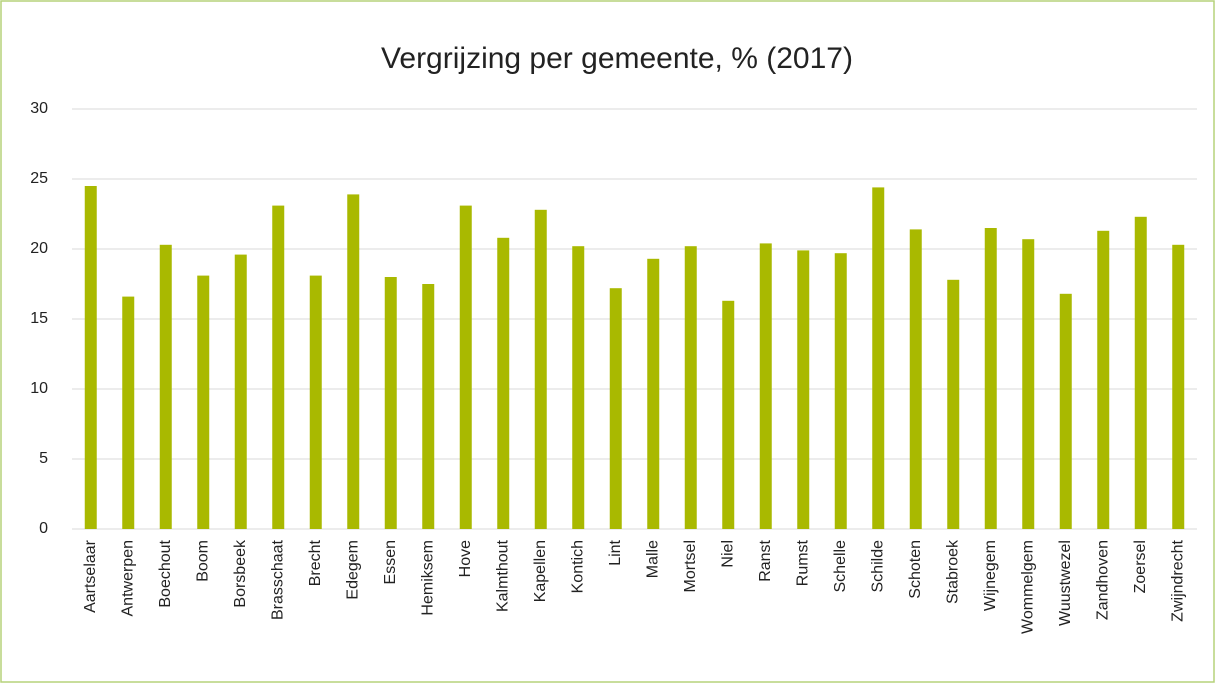  Describe the element at coordinates (1102, 580) in the screenshot. I see `x-tick-label: Zandhoven` at that location.